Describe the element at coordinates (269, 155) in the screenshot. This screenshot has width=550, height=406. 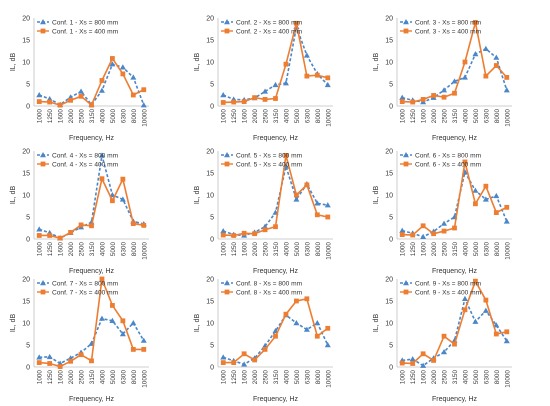
I see `legend-label: Conf. 5 - Xs = 800 mm` at that location.